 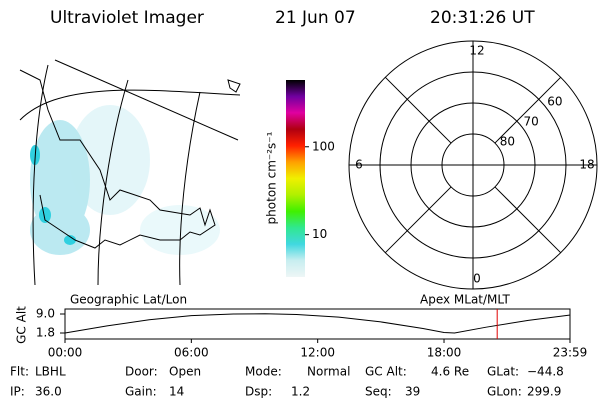 I want to click on alt-tick-label: 1.8, so click(x=45, y=333).